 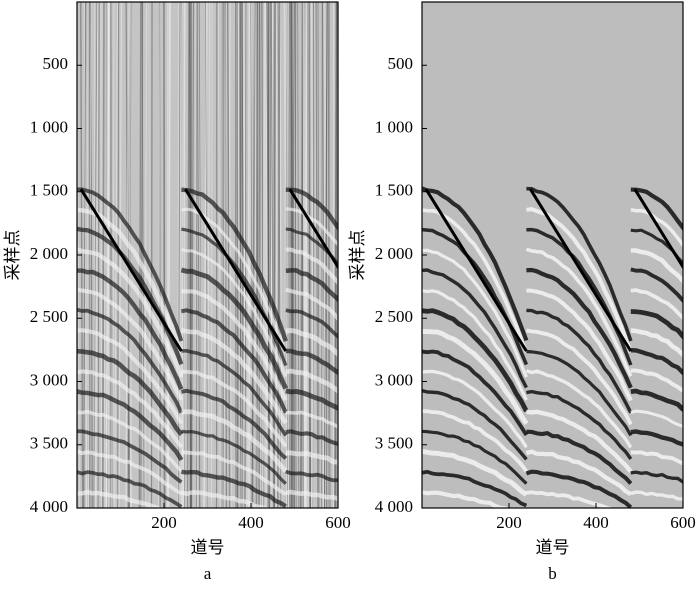 I want to click on panel-label: b, so click(x=552, y=573).